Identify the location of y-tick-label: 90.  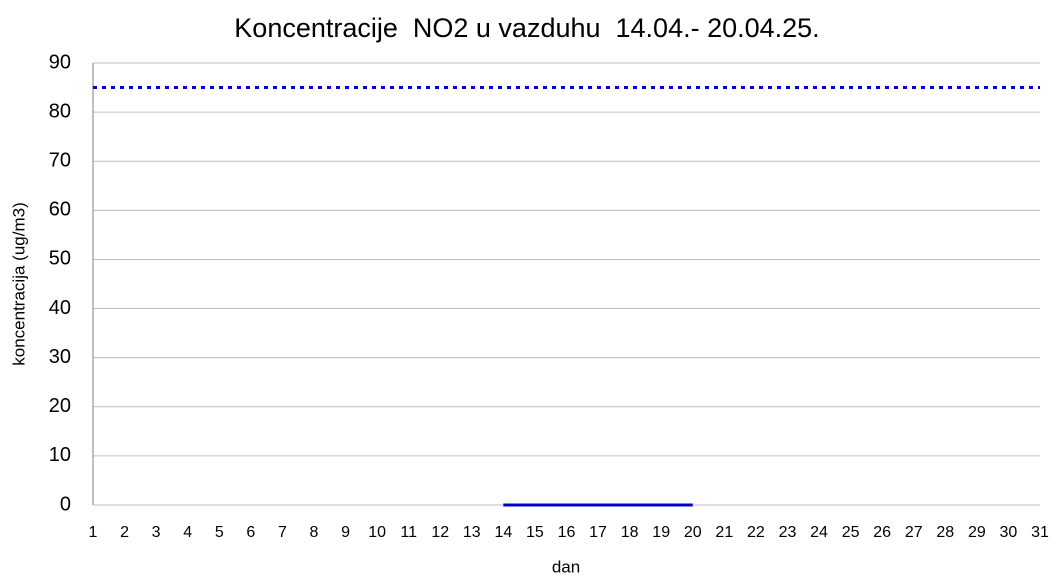
(60, 62).